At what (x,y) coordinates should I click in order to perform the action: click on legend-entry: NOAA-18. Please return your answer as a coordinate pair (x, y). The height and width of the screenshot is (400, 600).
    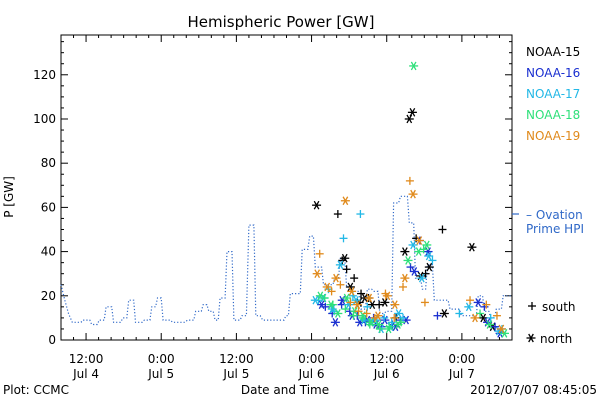
    Looking at the image, I should click on (553, 115).